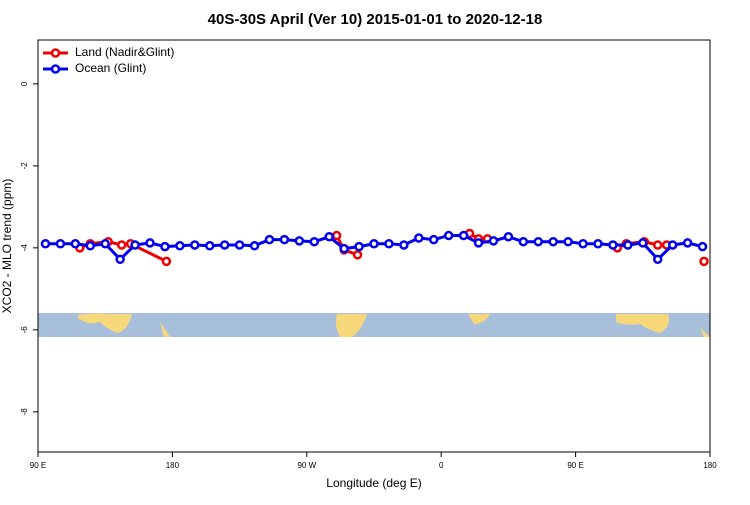 This screenshot has width=750, height=505. What do you see at coordinates (24, 412) in the screenshot?
I see `y-tick-label: -8` at bounding box center [24, 412].